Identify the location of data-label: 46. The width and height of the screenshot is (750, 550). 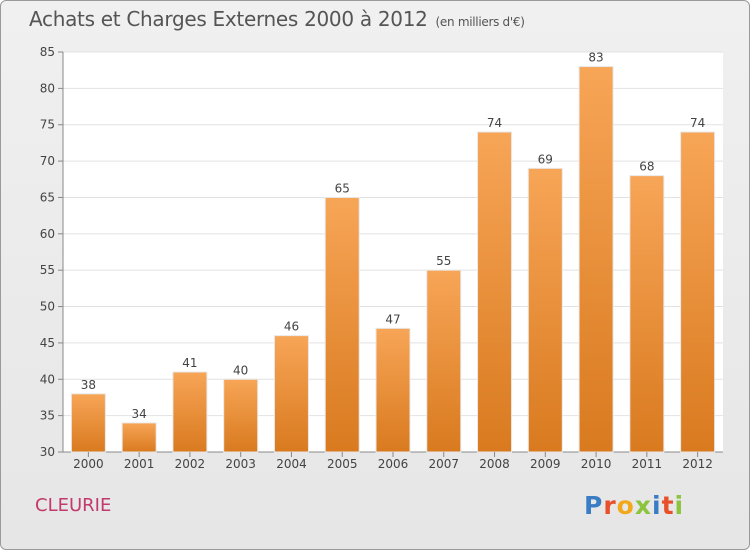
(291, 327).